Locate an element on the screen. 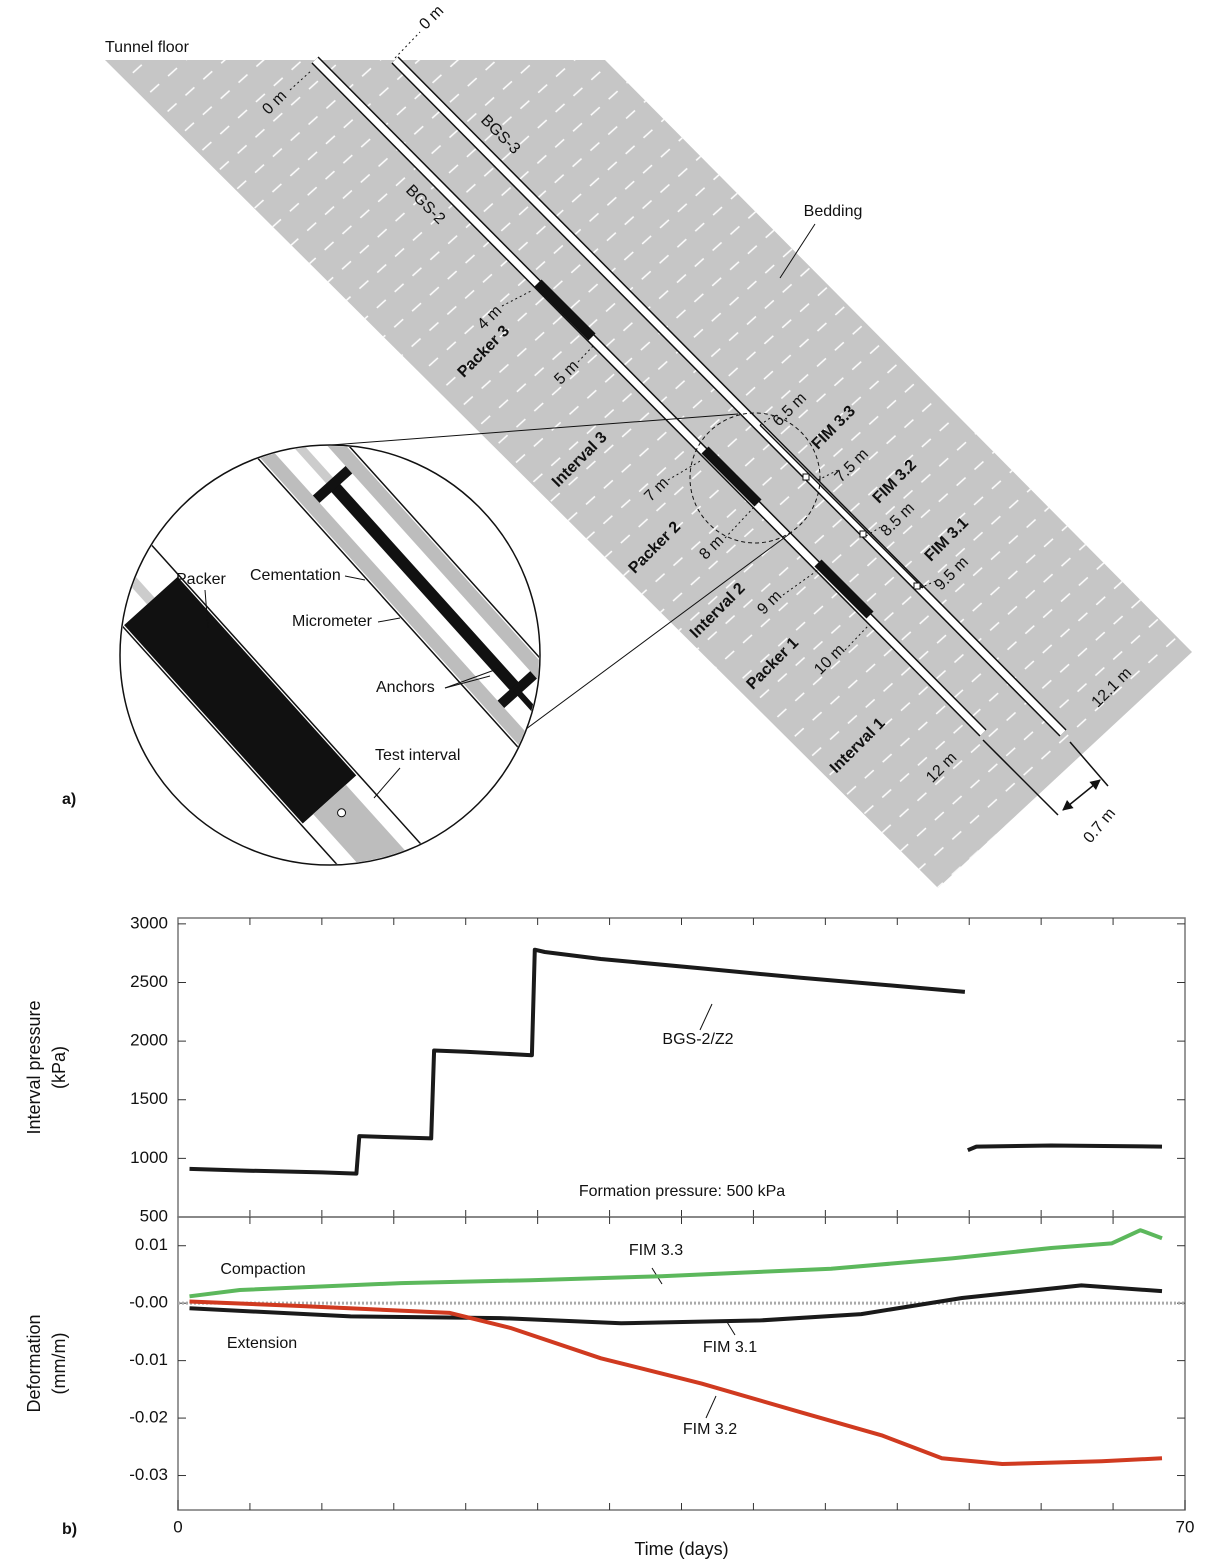 The height and width of the screenshot is (1564, 1210). series-label: FIM 3.3 is located at coordinates (656, 1250).